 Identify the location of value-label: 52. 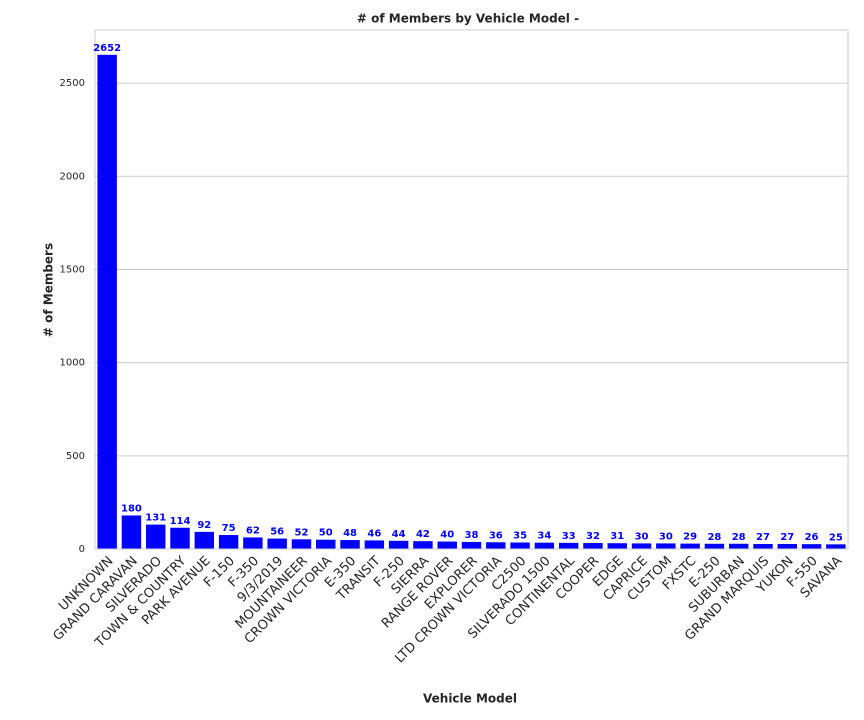
(302, 532).